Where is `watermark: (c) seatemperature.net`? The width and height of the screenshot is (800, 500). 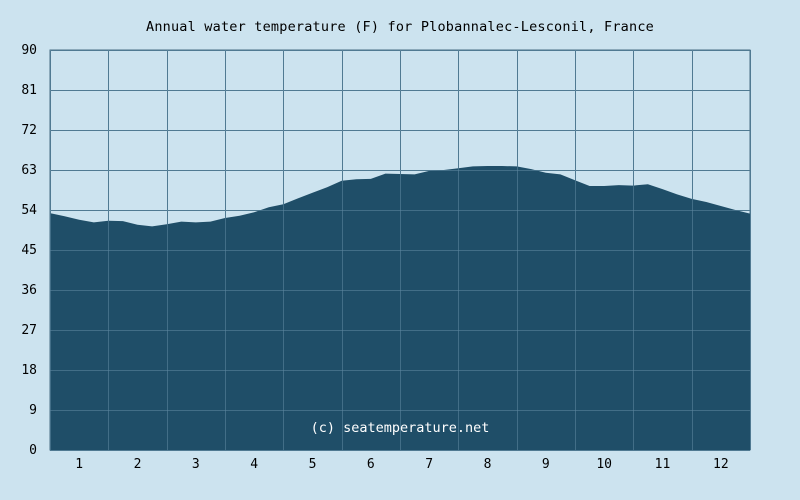 watermark: (c) seatemperature.net is located at coordinates (400, 428).